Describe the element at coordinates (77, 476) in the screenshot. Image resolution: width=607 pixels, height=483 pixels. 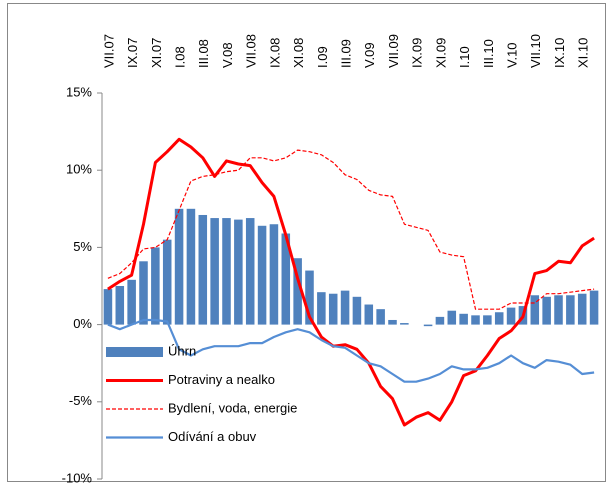
I see `y-tick-label: -10%` at that location.